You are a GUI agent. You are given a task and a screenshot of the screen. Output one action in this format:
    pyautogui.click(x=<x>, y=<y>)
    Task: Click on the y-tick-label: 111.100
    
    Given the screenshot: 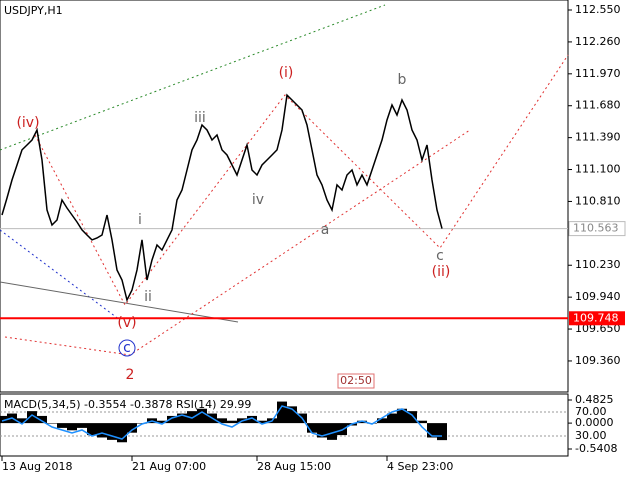 What is the action you would take?
    pyautogui.click(x=598, y=169)
    